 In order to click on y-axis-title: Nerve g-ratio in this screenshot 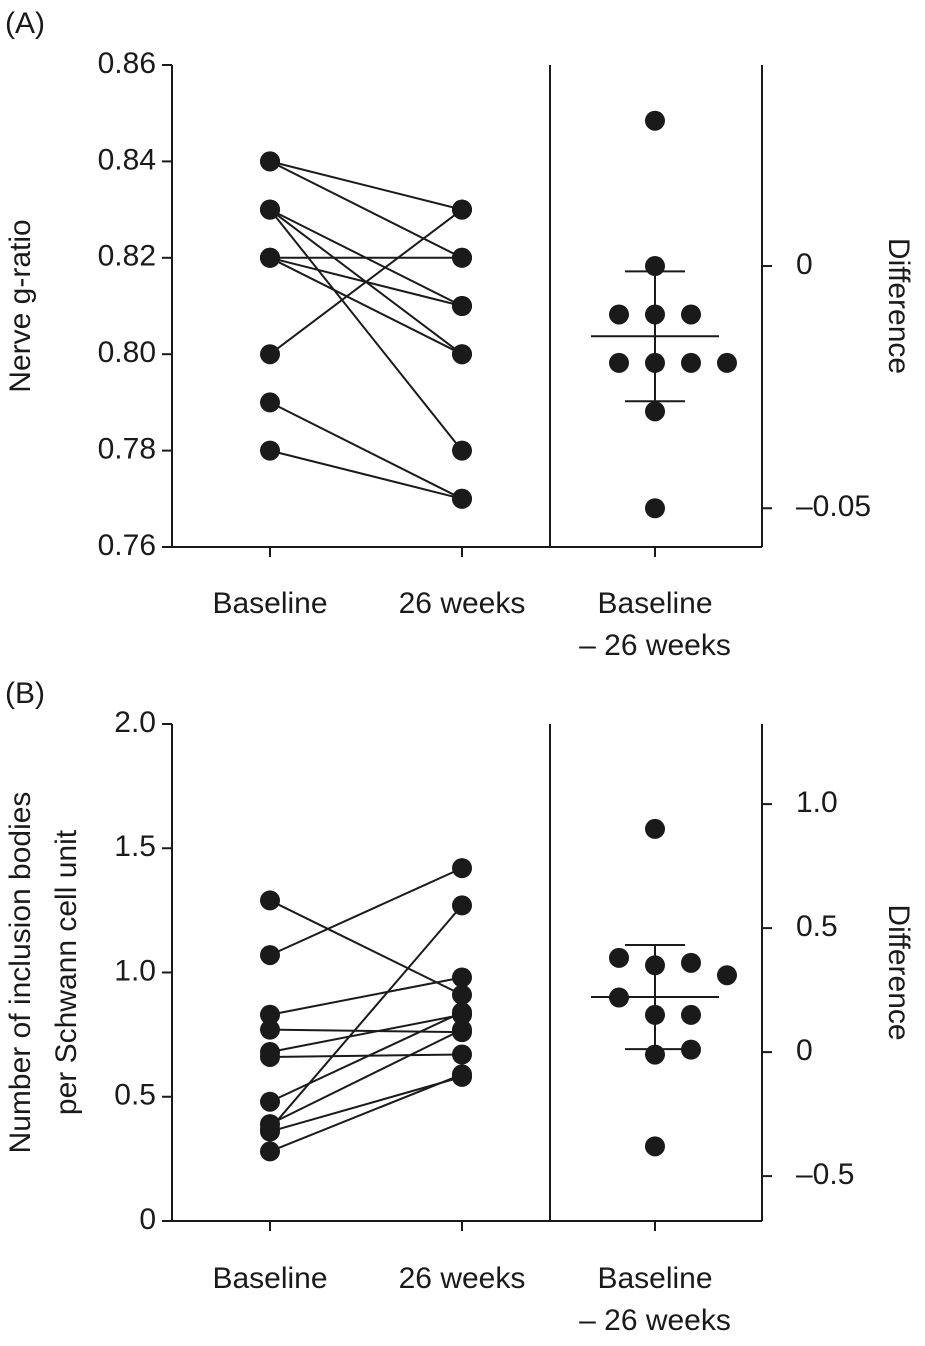, I will do `click(20, 305)`.